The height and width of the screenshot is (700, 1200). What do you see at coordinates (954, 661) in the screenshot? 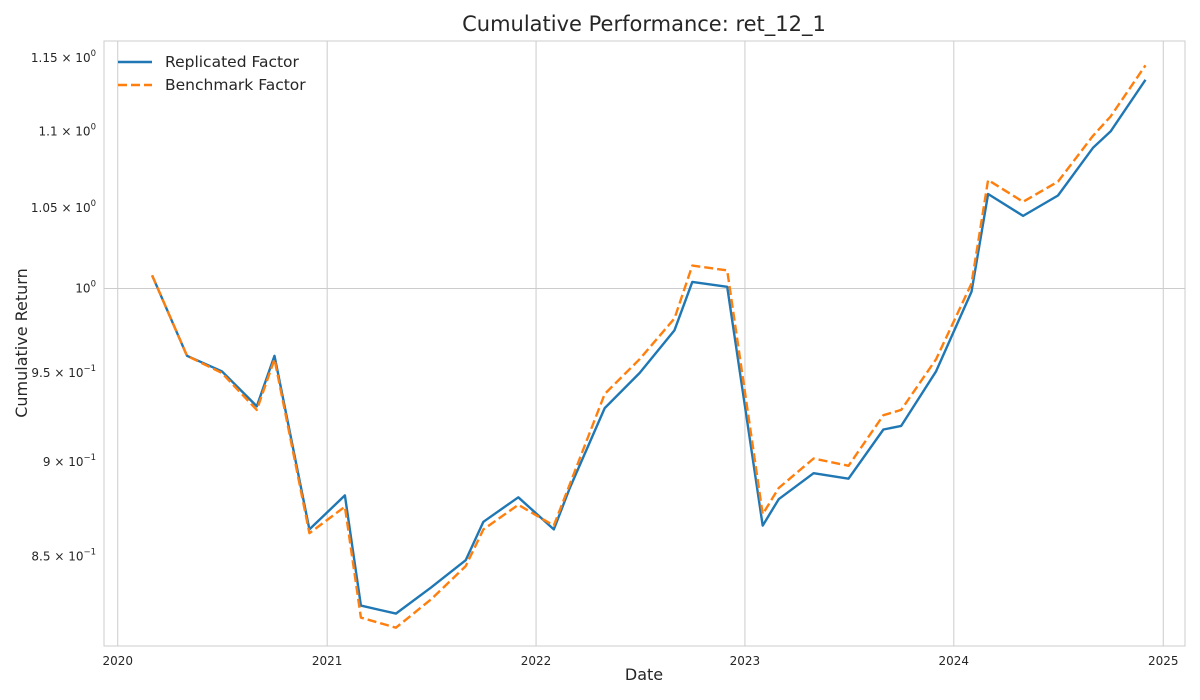
I see `x-tick-label: 2024` at bounding box center [954, 661].